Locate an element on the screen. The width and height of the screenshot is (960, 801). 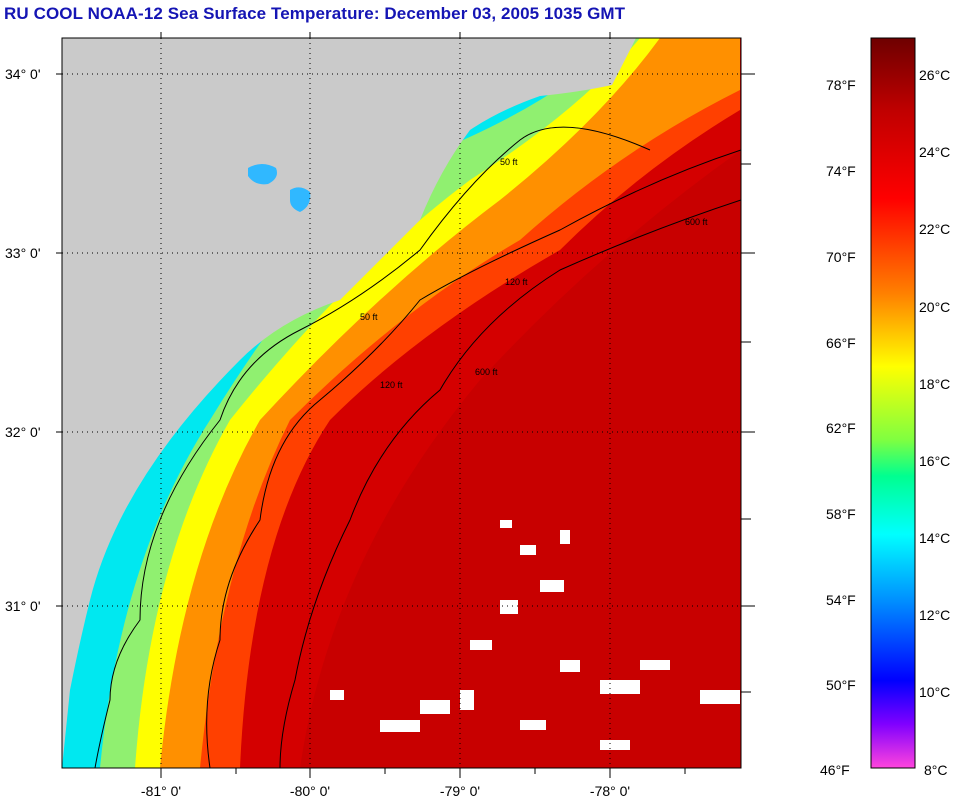
f-label-58: 58°F is located at coordinates (841, 514).